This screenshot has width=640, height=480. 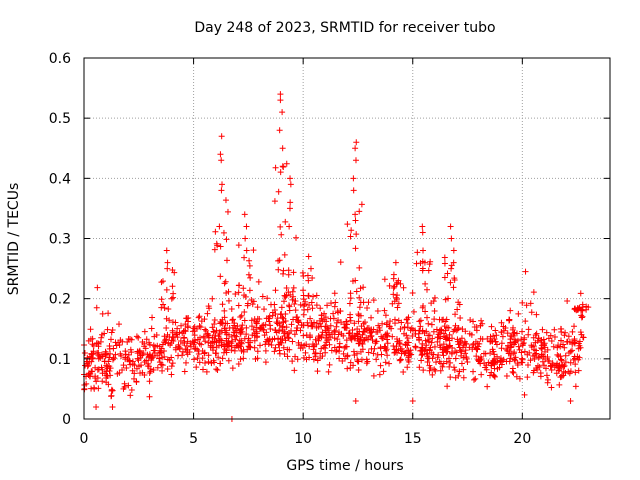 What do you see at coordinates (413, 439) in the screenshot?
I see `x-tick-label: 15` at bounding box center [413, 439].